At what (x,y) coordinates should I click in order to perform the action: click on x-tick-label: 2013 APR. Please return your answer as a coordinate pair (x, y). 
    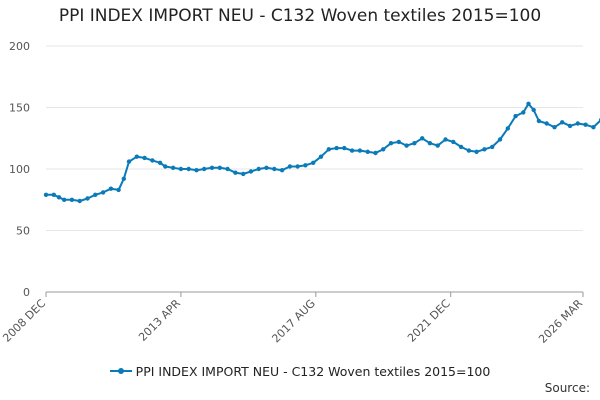
    Looking at the image, I should click on (159, 320).